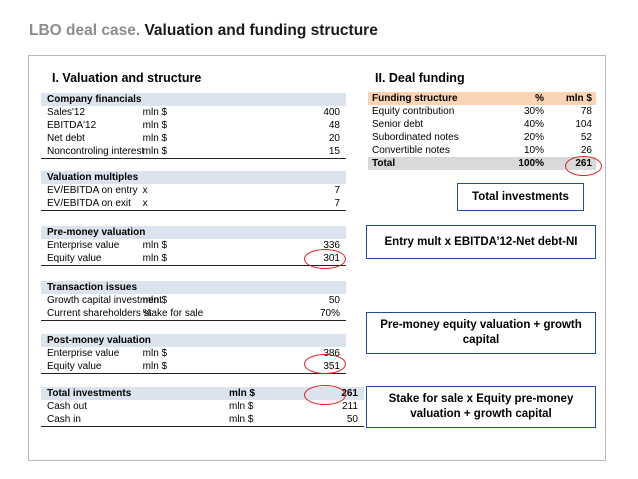 This screenshot has width=638, height=479. What do you see at coordinates (92, 152) in the screenshot?
I see `row-label: Noncontroling interest` at bounding box center [92, 152].